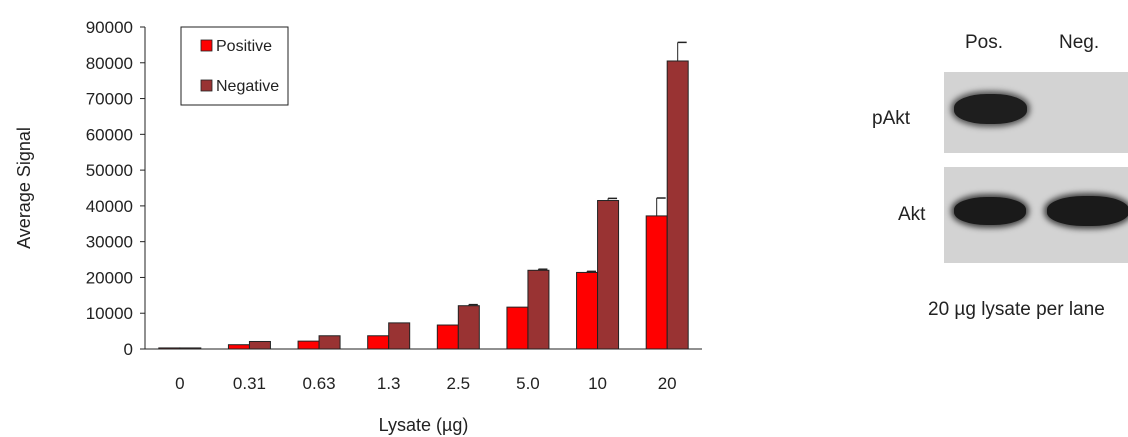 The height and width of the screenshot is (437, 1128). What do you see at coordinates (319, 383) in the screenshot?
I see `x-tick-label: 0.63` at bounding box center [319, 383].